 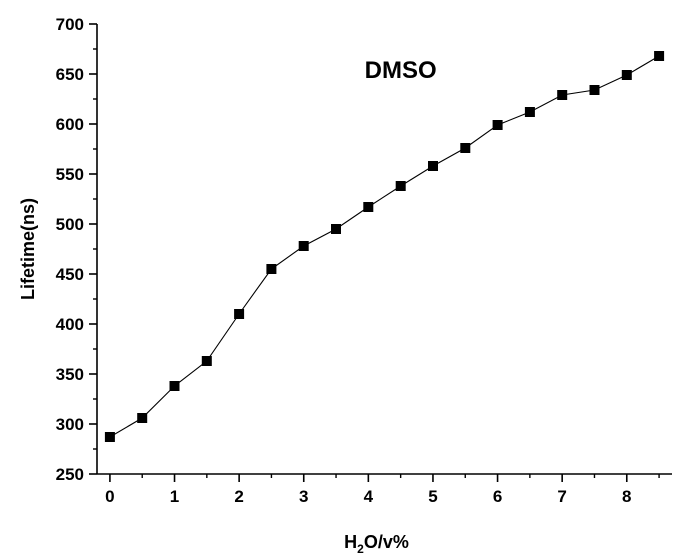 I want to click on x-tick-label: 1, so click(x=174, y=496).